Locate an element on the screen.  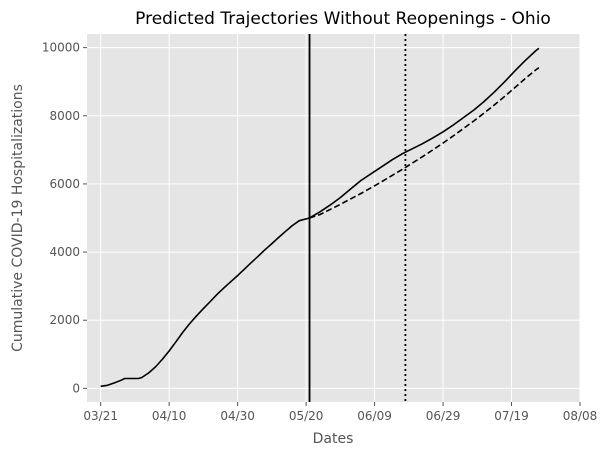
x-tick-label: 05/20 is located at coordinates (306, 416).